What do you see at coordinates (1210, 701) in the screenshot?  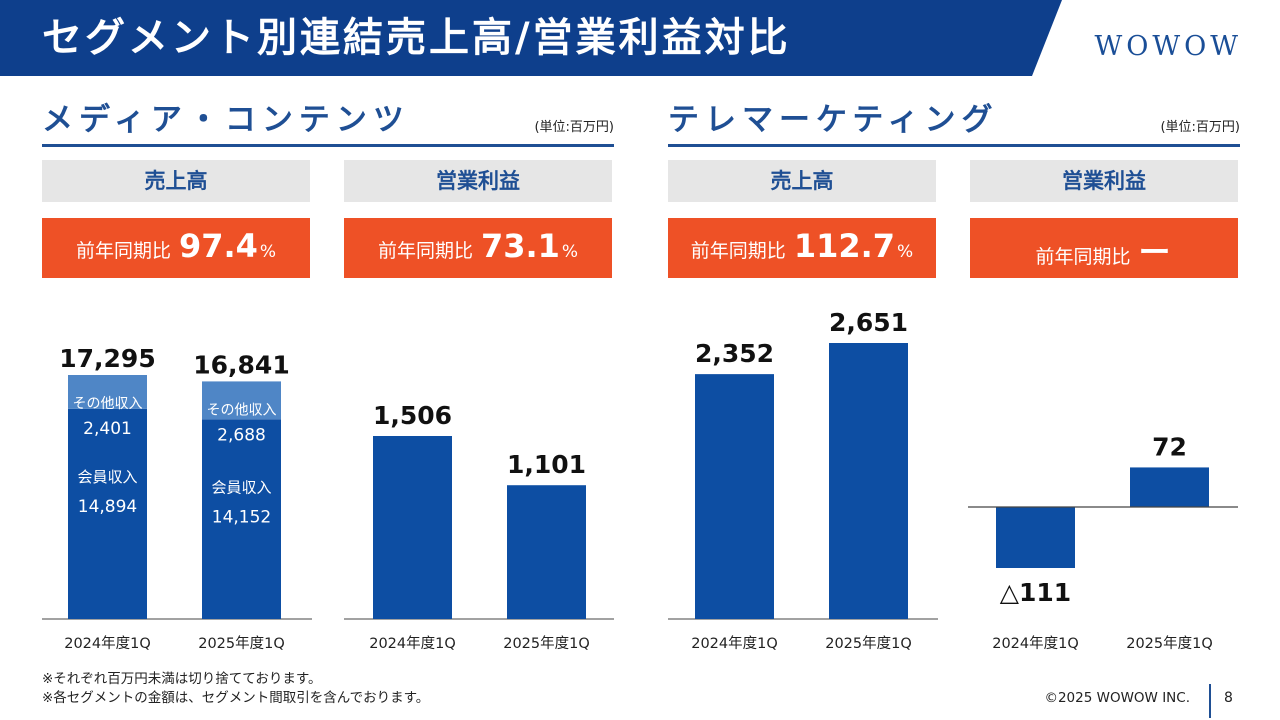 I see `footer-divider` at bounding box center [1210, 701].